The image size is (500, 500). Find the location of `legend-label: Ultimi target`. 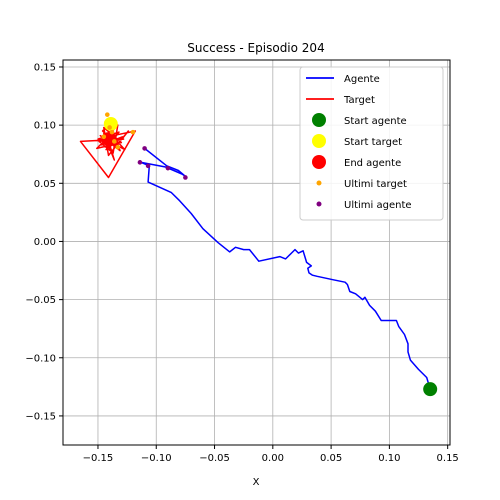

legend-label: Ultimi target is located at coordinates (375, 184).